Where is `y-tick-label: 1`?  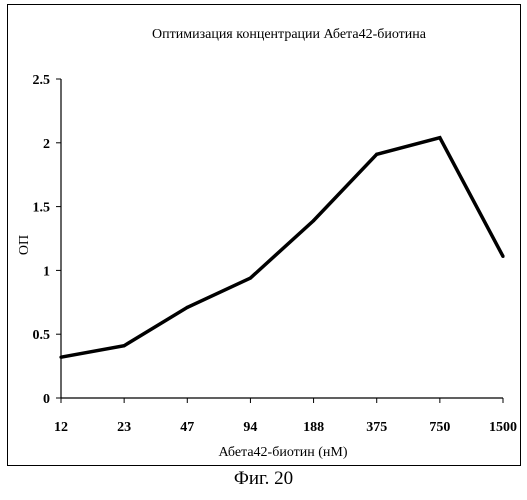 y-tick-label: 1 is located at coordinates (46, 271).